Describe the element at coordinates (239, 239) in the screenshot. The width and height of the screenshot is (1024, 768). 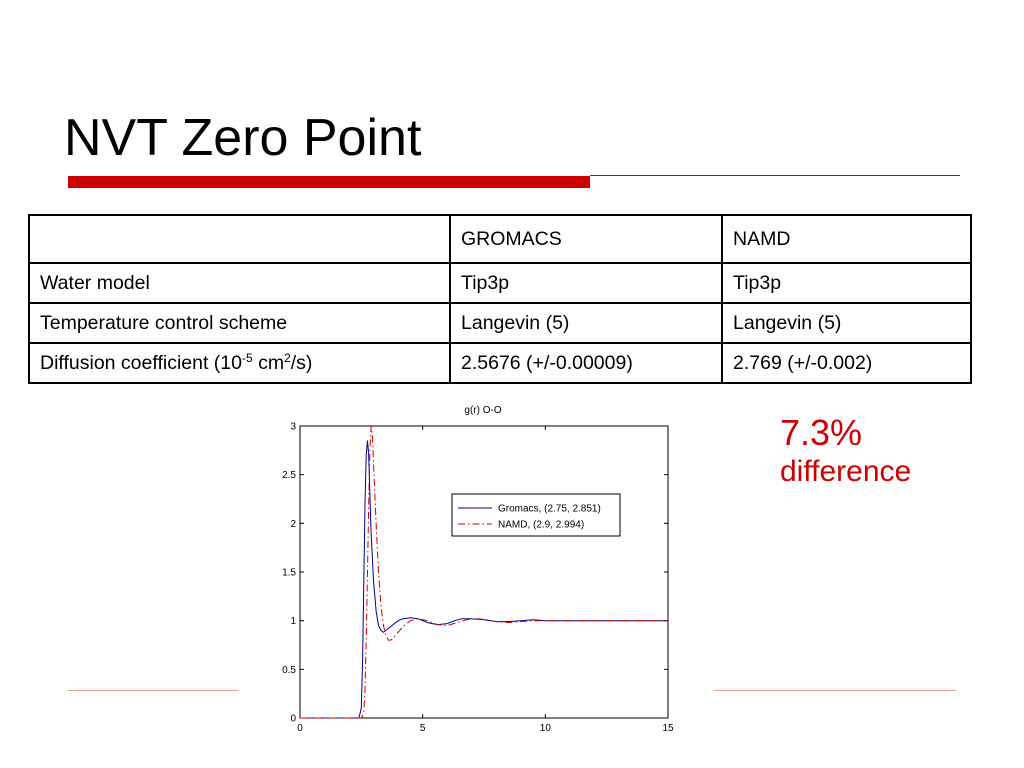
I see `header-cell-empty` at that location.